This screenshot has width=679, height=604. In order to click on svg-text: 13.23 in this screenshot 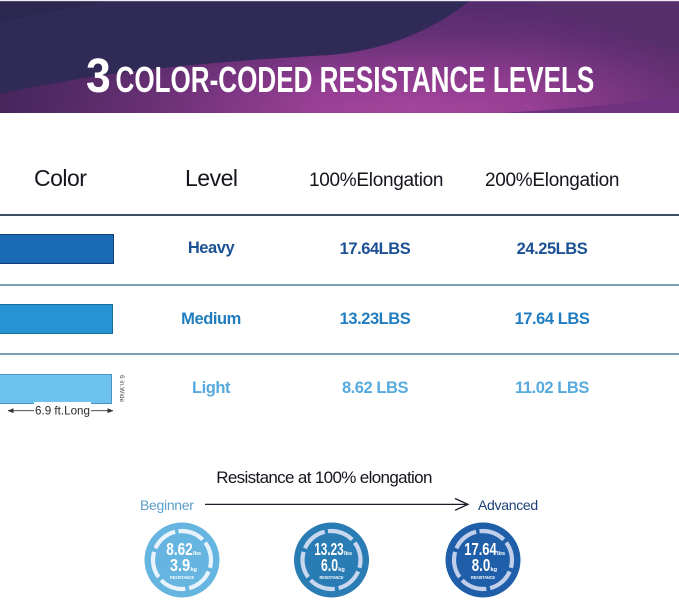, I will do `click(329, 549)`.